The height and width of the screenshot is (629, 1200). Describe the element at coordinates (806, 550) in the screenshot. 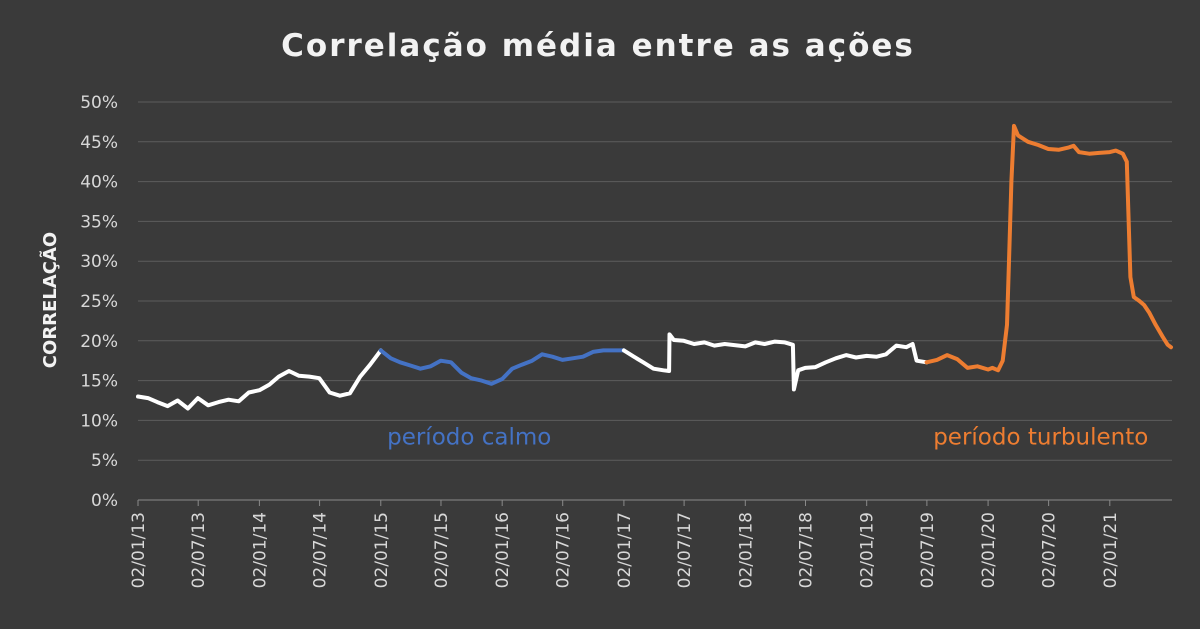

I see `x-tick-label: 02/07/18` at that location.